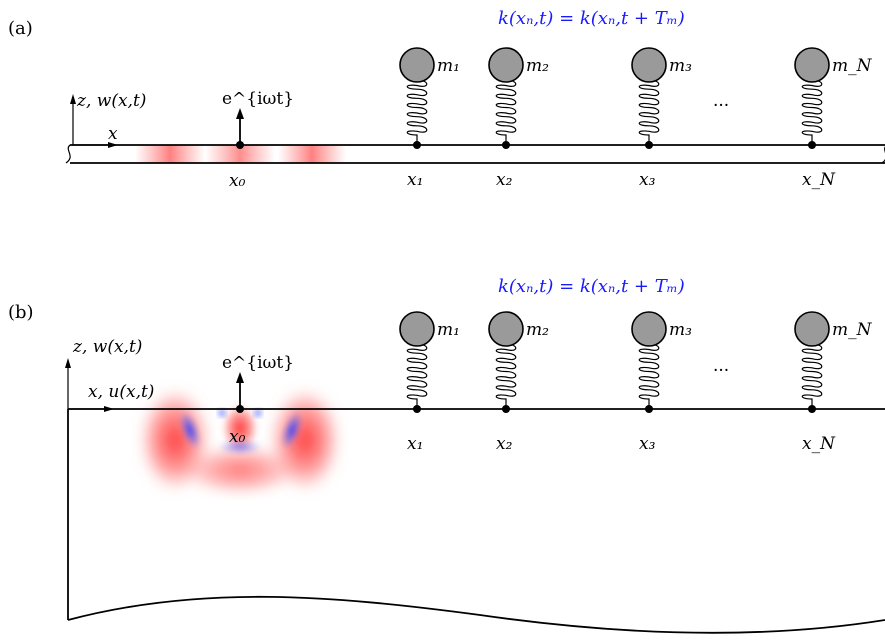 Image resolution: width=885 pixels, height=641 pixels. Describe the element at coordinates (94, 121) in the screenshot. I see `panel-a-axes` at that location.